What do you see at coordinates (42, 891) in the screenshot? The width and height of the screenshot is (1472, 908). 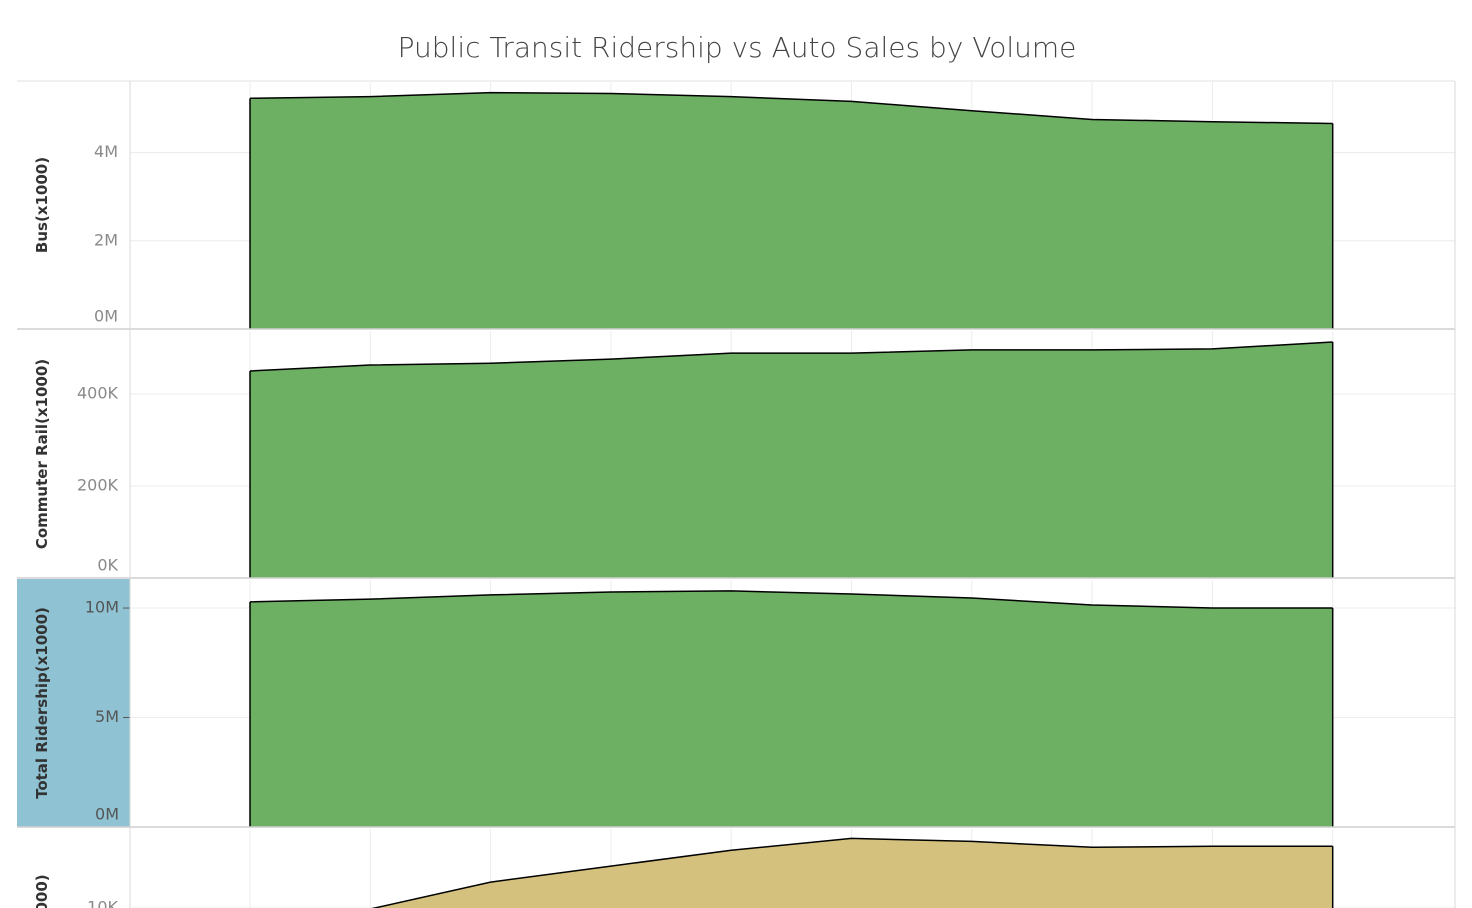 I see `y-axis-title: Auto Sales(x1000)` at bounding box center [42, 891].